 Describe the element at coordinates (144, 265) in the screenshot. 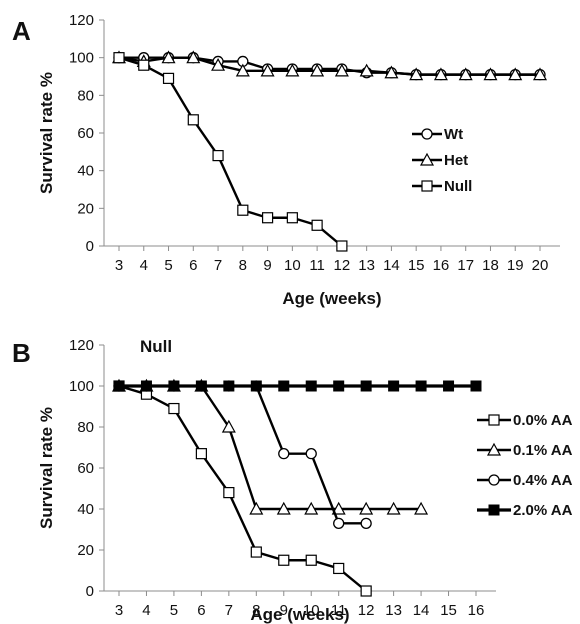

I see `panel-a-x-tick-label: 4` at that location.